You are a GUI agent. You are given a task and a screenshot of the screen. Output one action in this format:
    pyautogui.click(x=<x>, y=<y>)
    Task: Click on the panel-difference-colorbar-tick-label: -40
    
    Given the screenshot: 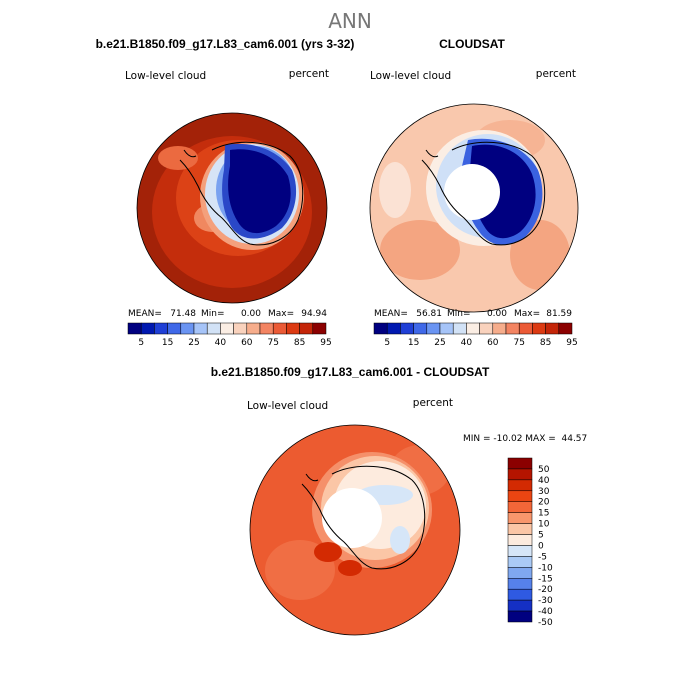 What is the action you would take?
    pyautogui.click(x=545, y=612)
    